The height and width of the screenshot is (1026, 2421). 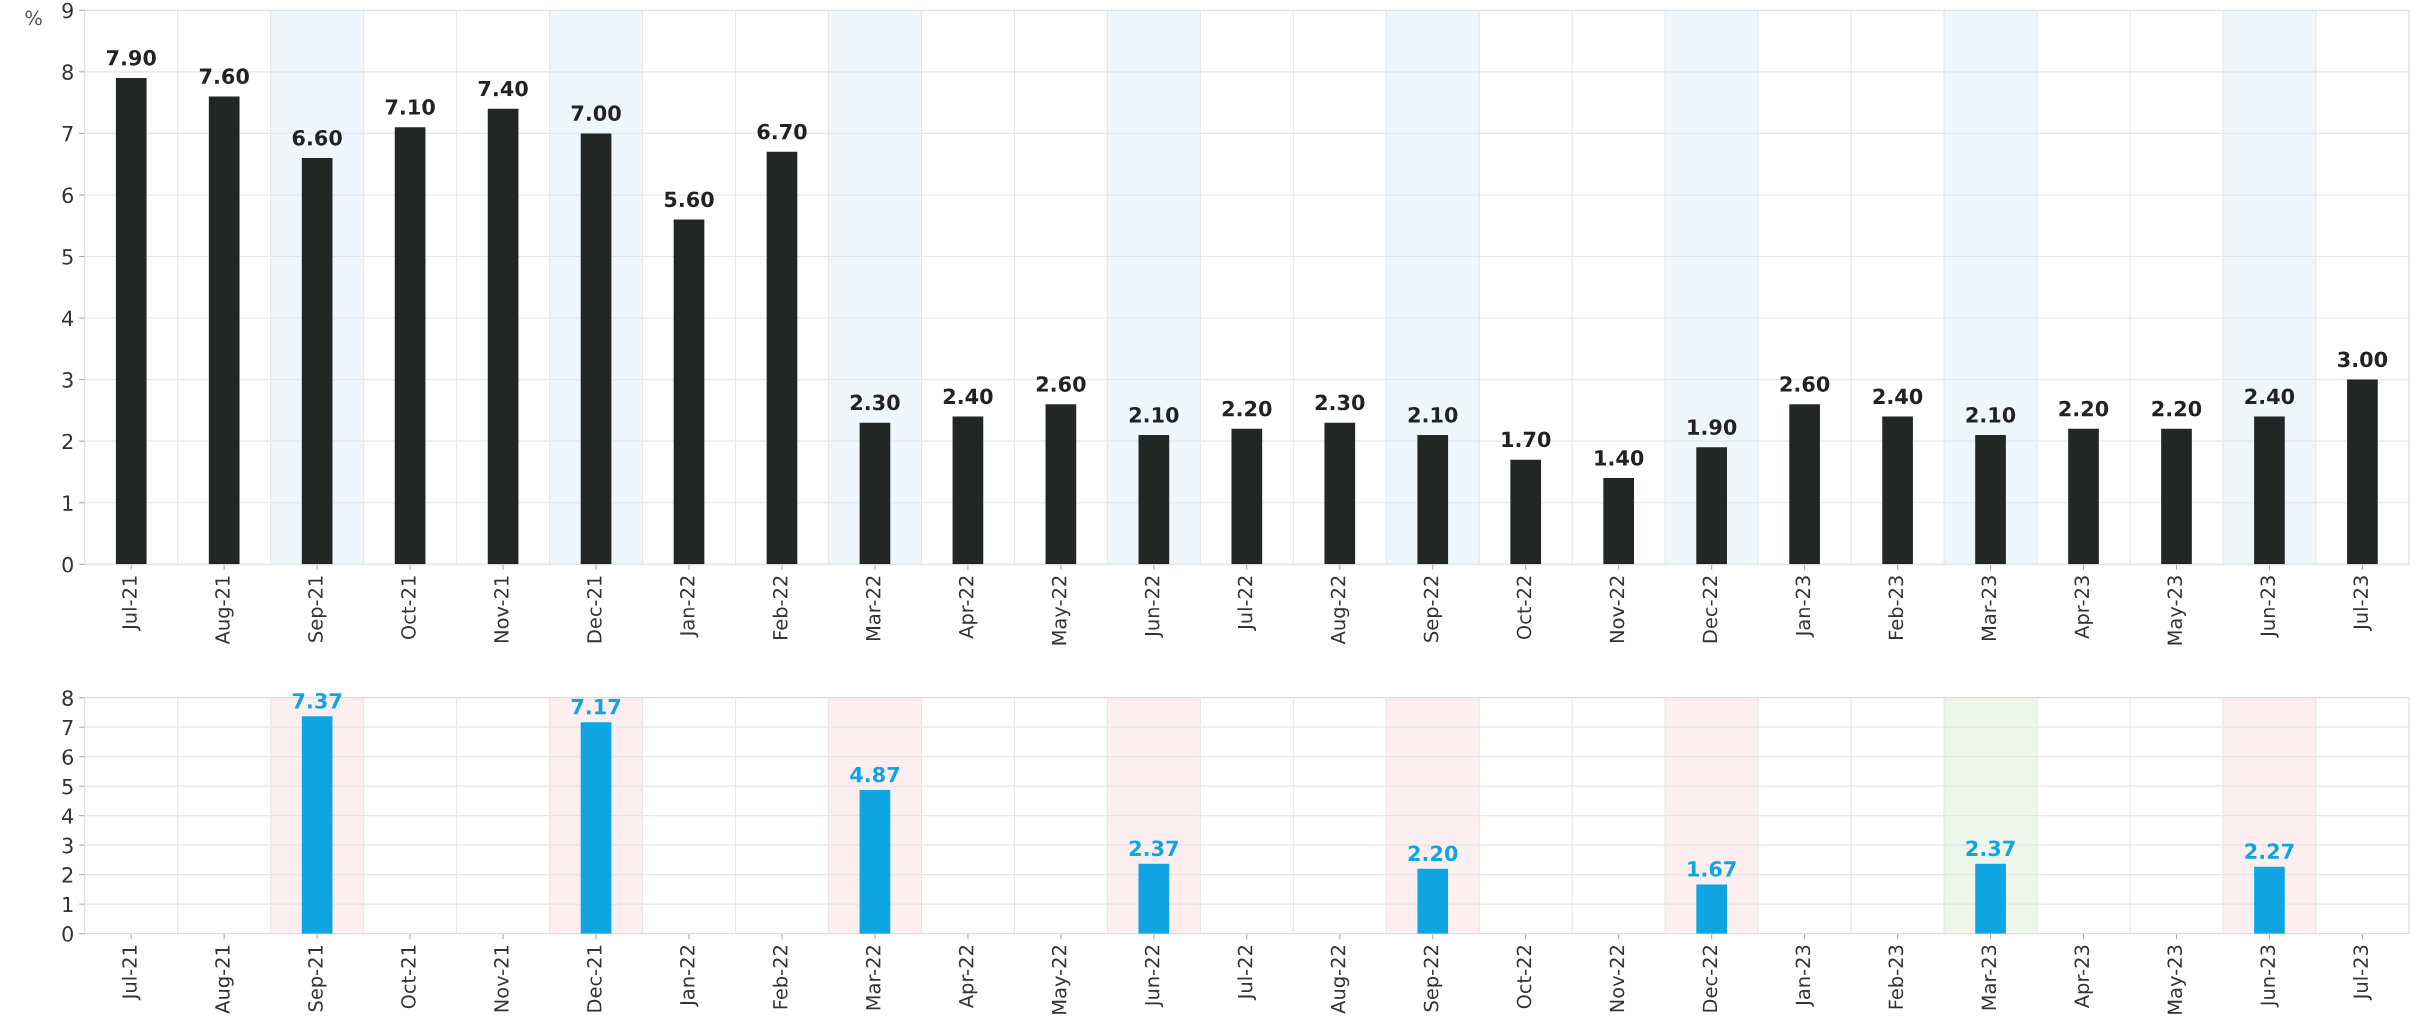 What do you see at coordinates (1805, 384) in the screenshot?
I see `data-label: 2.60` at bounding box center [1805, 384].